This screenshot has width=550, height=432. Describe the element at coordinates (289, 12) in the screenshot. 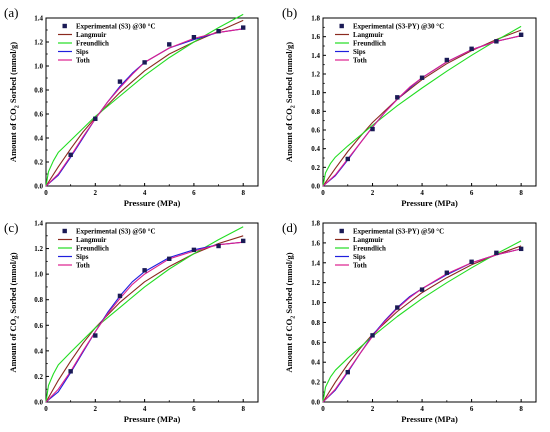

I see `panel-label: (b)` at that location.